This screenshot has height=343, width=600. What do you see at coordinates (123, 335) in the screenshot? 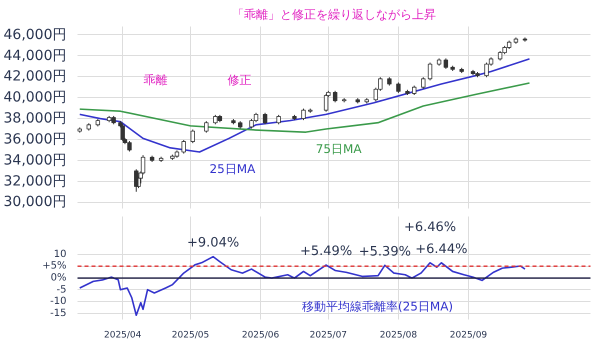
I see `x-tick-label: 2025/04` at bounding box center [123, 335].